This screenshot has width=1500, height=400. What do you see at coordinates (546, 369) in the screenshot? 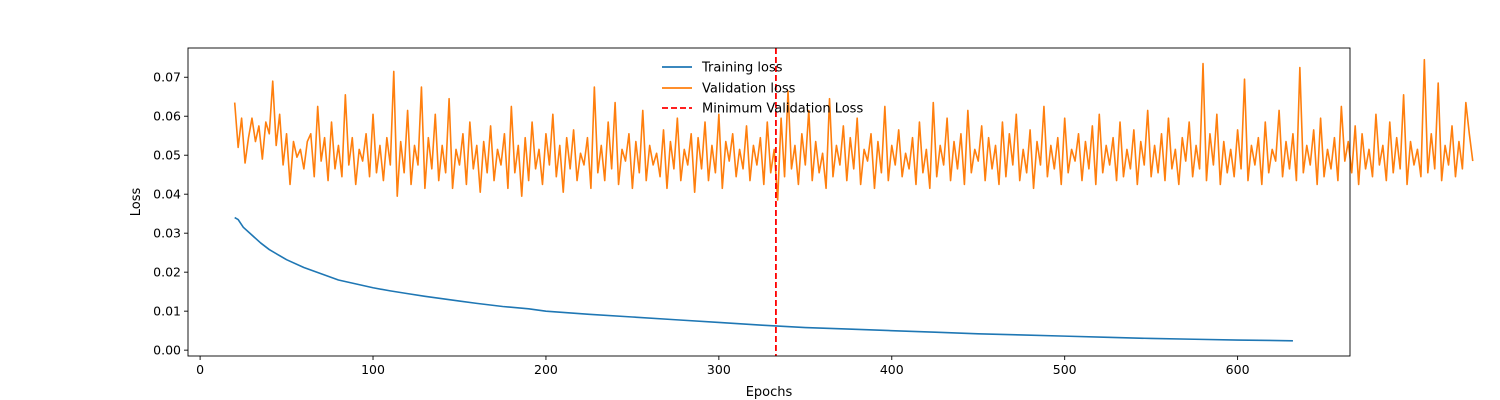
I see `x-tick-label: 200` at bounding box center [546, 369].